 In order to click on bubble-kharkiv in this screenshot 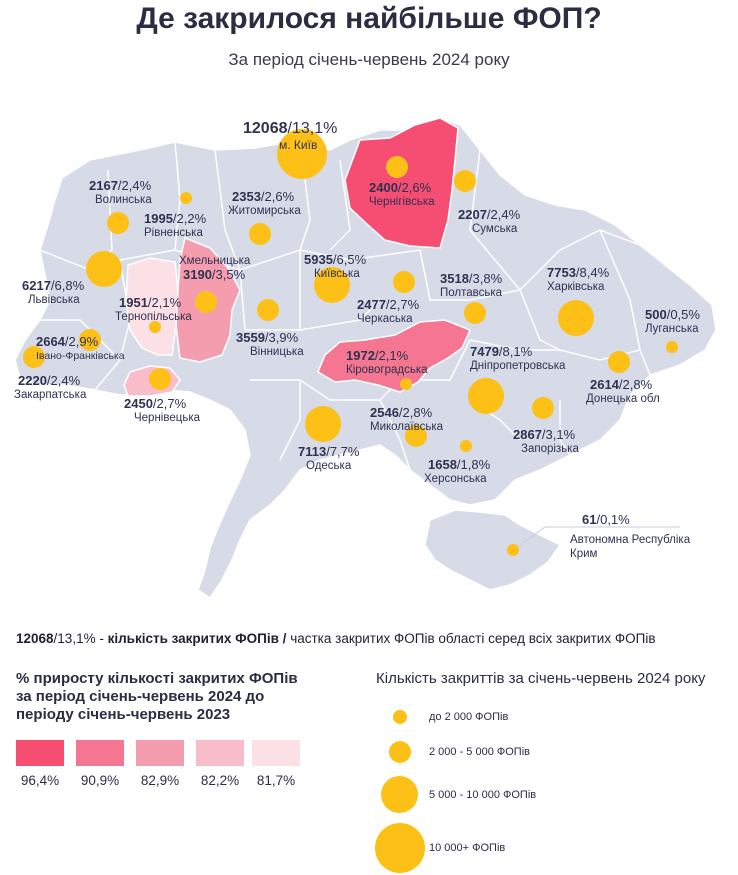, I will do `click(576, 318)`.